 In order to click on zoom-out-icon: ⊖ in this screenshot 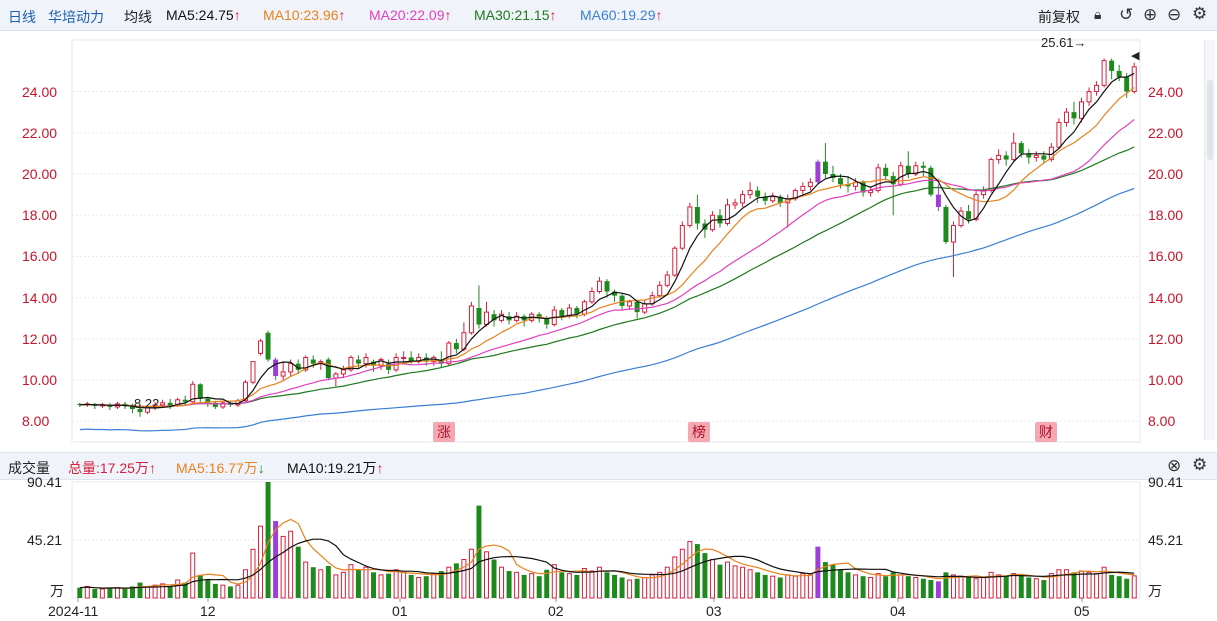, I will do `click(1174, 14)`.